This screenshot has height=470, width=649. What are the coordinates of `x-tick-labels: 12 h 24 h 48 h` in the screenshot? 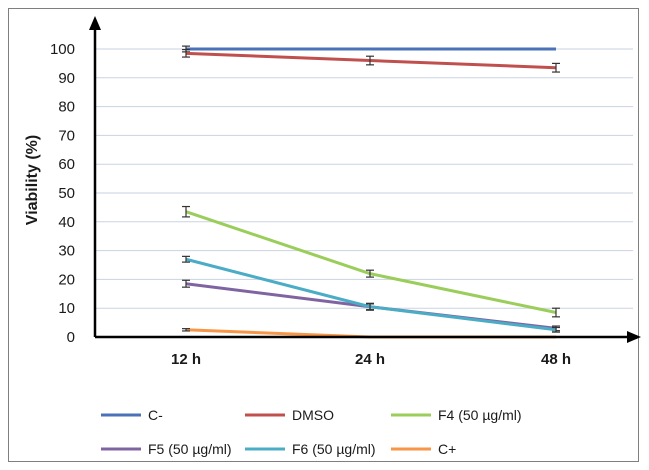 It's located at (371, 359).